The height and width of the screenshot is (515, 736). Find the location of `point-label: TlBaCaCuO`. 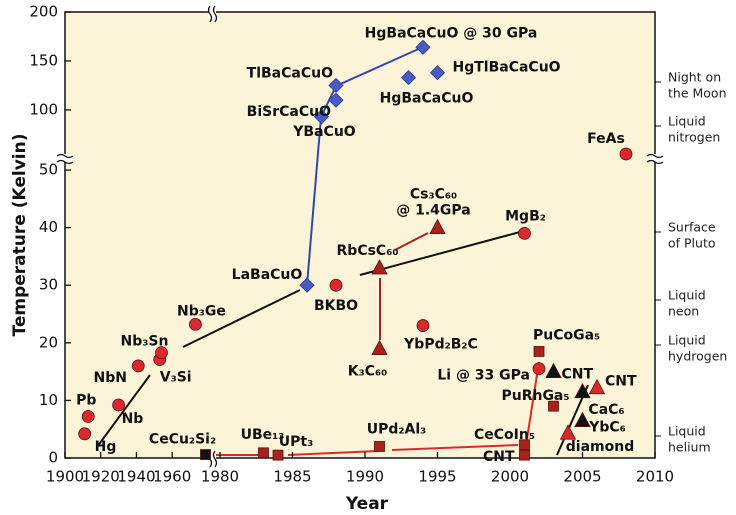

point-label: TlBaCaCuO is located at coordinates (290, 73).